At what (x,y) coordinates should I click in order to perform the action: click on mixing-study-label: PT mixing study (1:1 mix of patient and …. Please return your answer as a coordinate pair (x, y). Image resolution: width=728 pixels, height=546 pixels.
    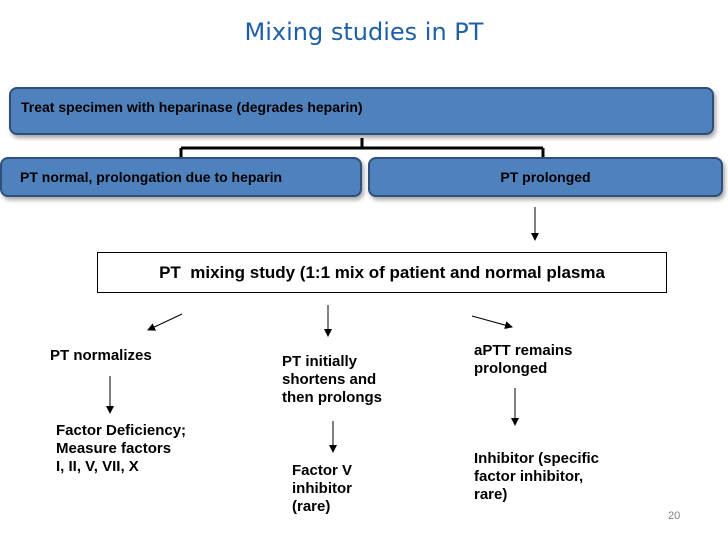
    Looking at the image, I should click on (382, 272).